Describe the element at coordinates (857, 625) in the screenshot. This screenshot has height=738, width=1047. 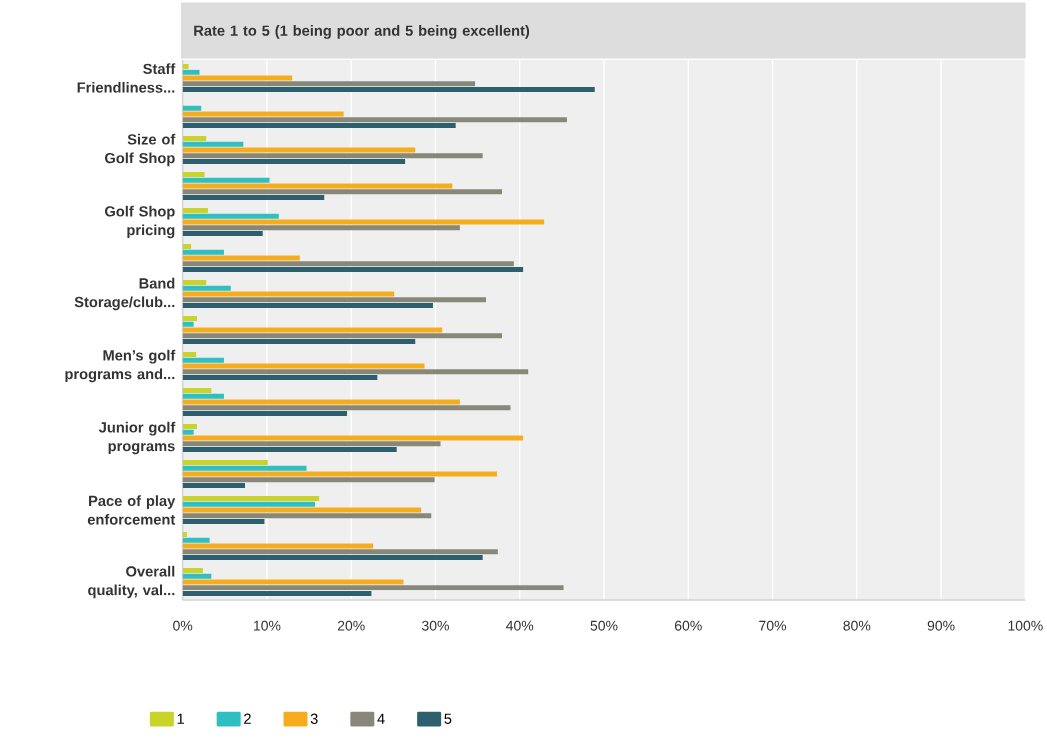
I see `x-tick-label: 80%` at that location.